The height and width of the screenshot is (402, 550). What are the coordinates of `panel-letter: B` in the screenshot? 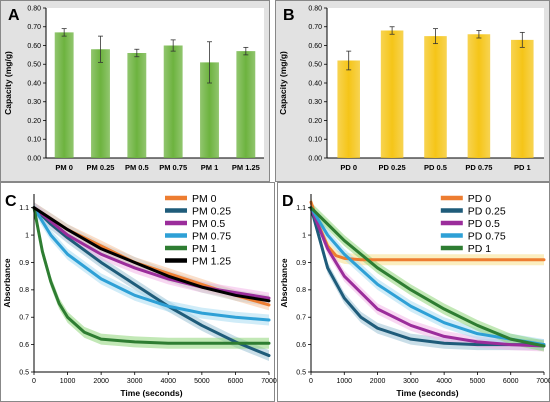 It's located at (289, 15).